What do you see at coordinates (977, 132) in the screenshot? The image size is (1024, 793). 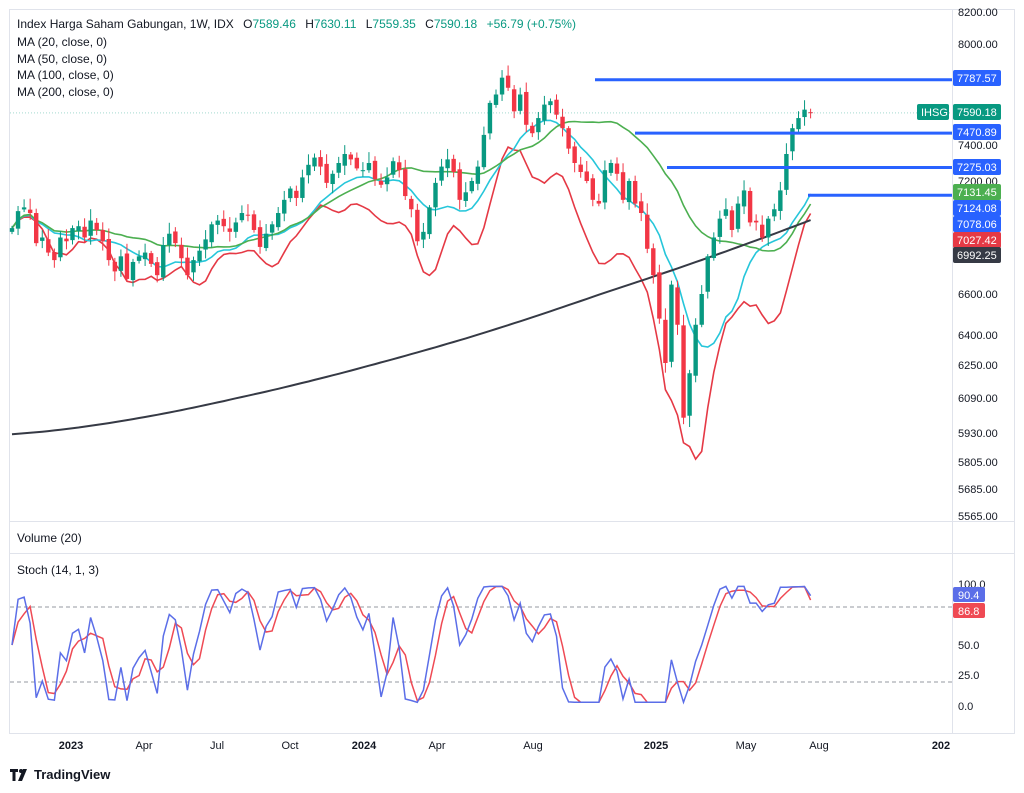 I see `price-label-2: 7470.89` at bounding box center [977, 132].